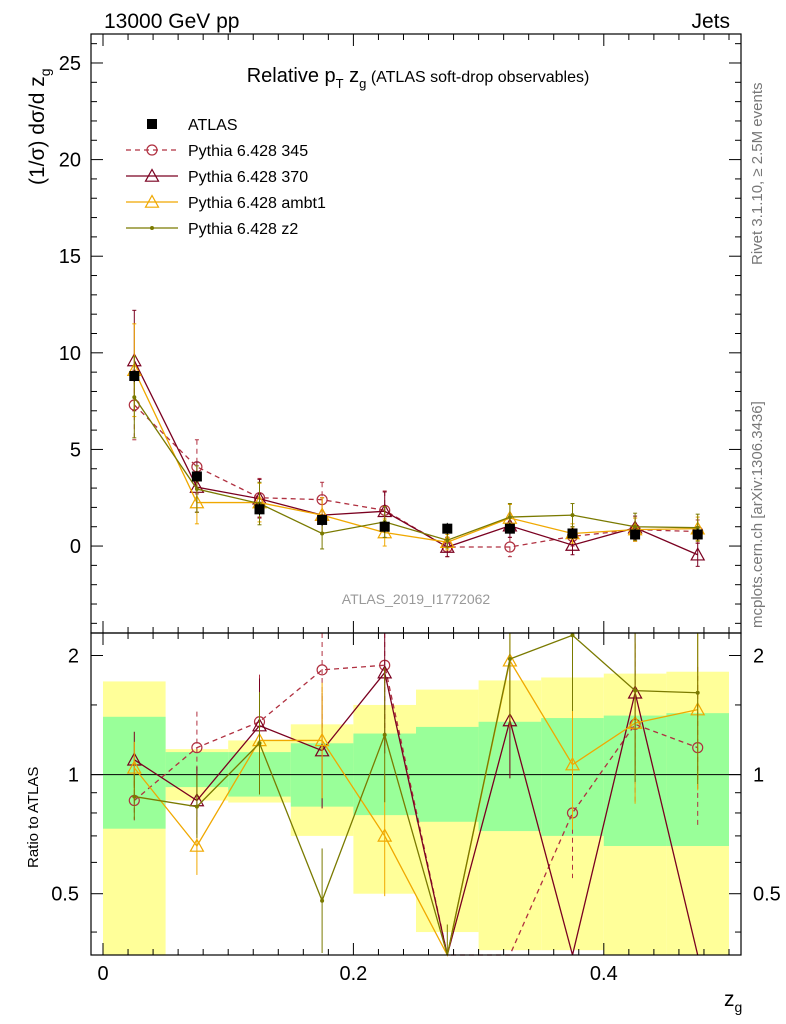 The height and width of the screenshot is (1024, 786). What do you see at coordinates (70, 257) in the screenshot?
I see `y-tick-label: 15` at bounding box center [70, 257].